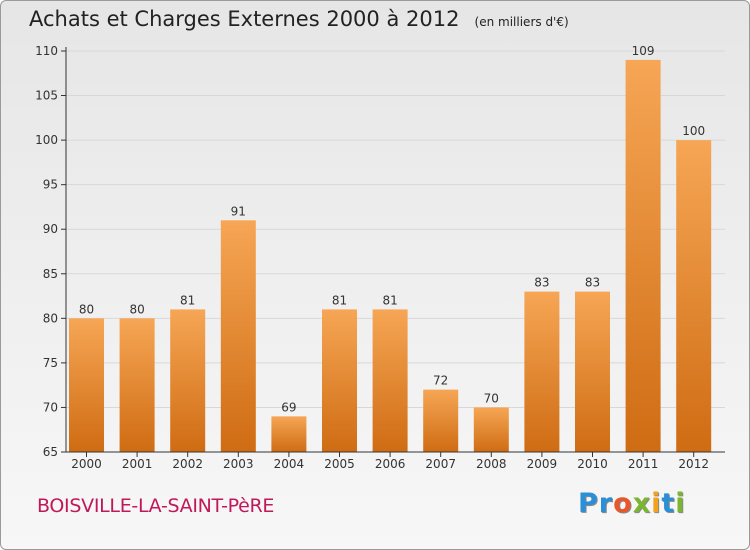  I want to click on data-label: 69, so click(288, 407).